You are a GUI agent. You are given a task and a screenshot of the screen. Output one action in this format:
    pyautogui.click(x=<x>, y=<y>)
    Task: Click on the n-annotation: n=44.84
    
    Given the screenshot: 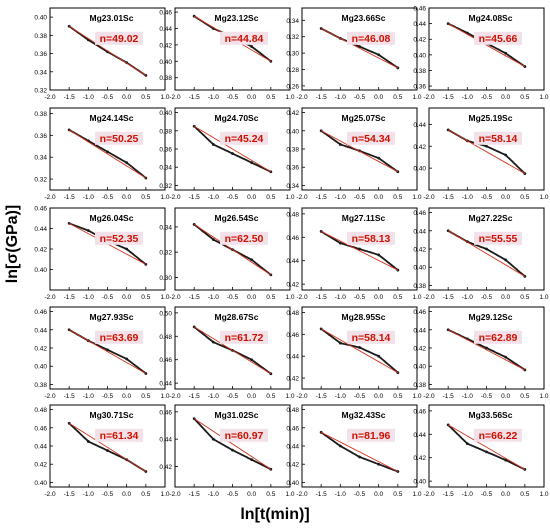 What is the action you would take?
    pyautogui.click(x=244, y=39)
    